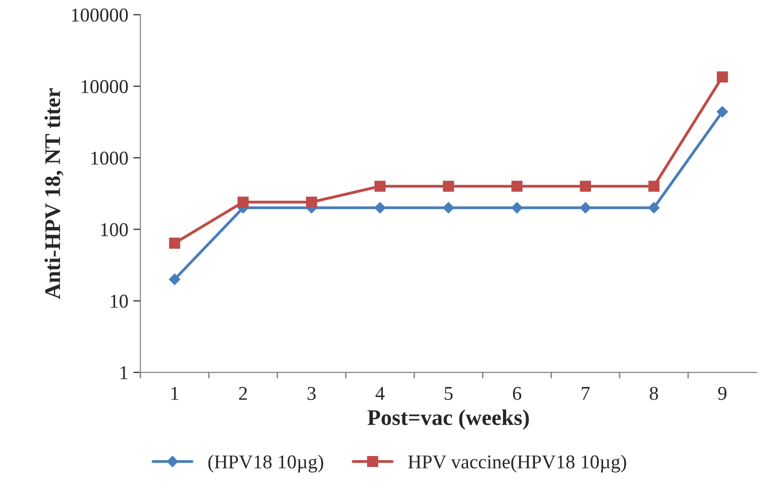  What do you see at coordinates (109, 158) in the screenshot?
I see `y-tick-label: 1000` at bounding box center [109, 158].